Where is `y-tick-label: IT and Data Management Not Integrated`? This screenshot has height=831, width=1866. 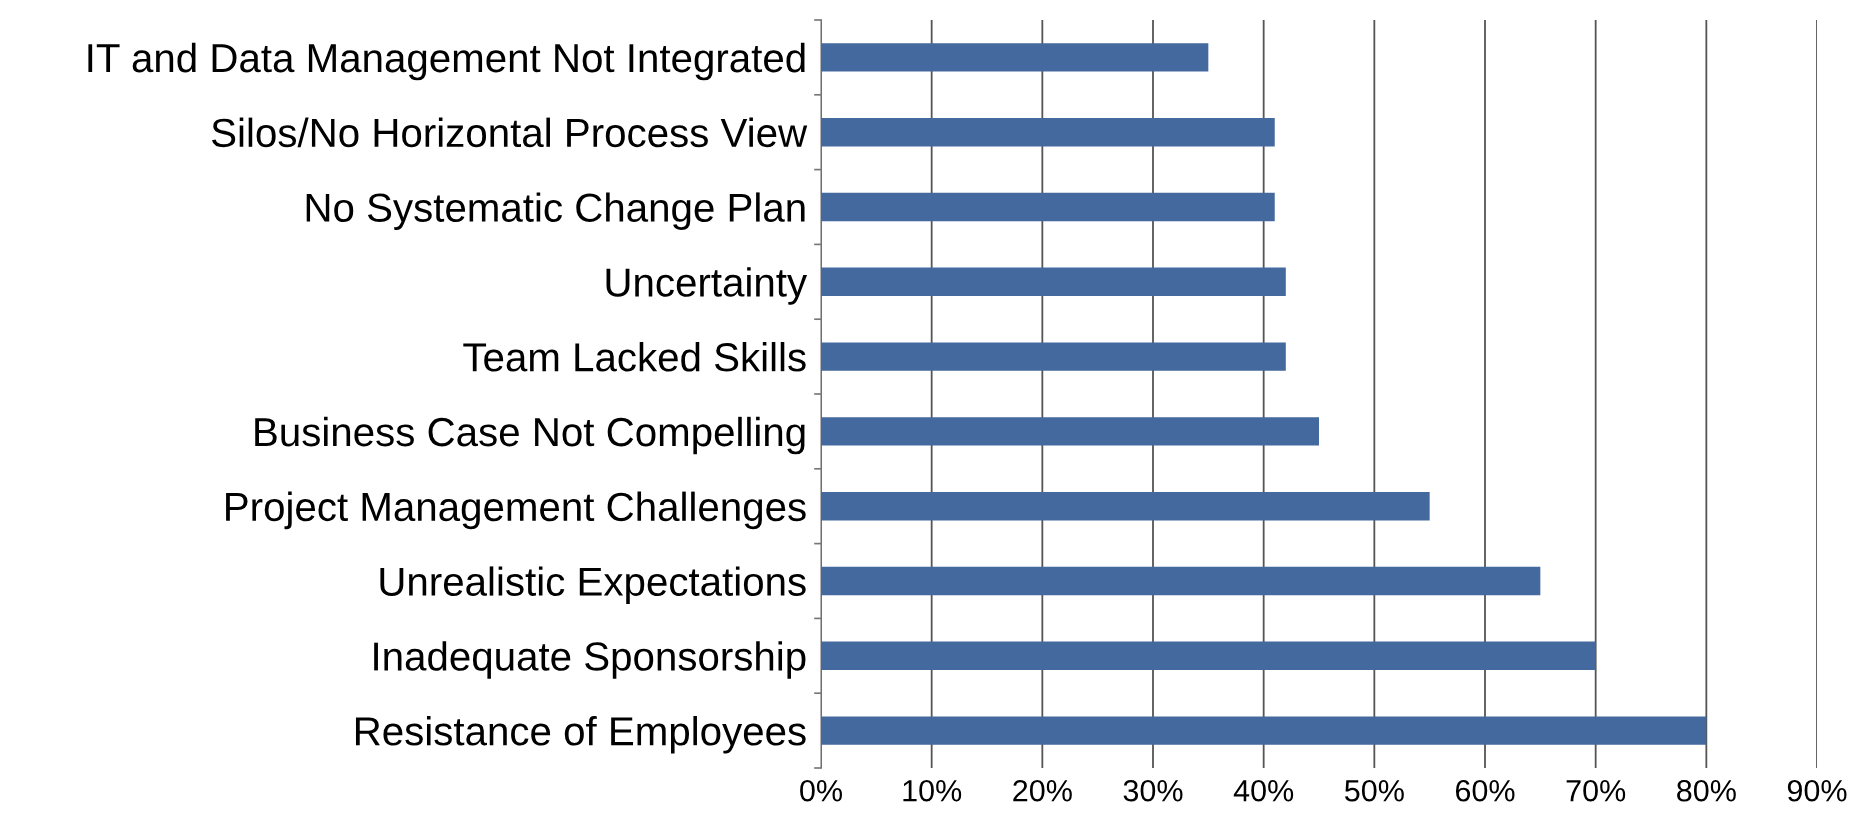 y-tick-label: IT and Data Management Not Integrated is located at coordinates (446, 61).